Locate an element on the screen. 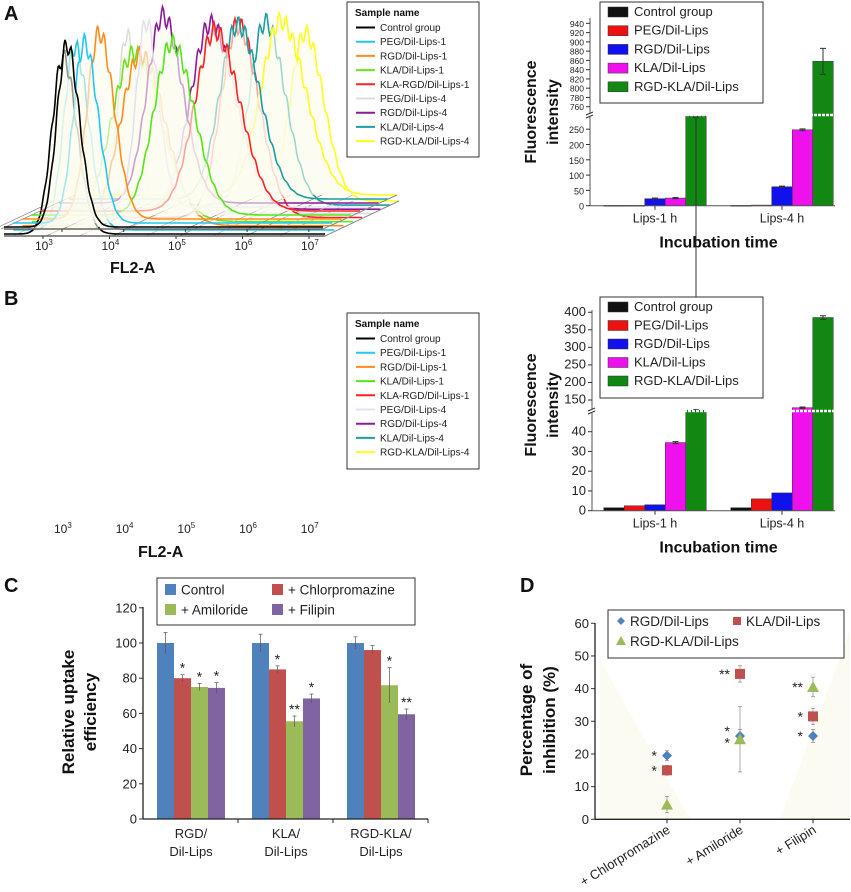 The image size is (851, 892). y-tick-label: 300 is located at coordinates (575, 346).